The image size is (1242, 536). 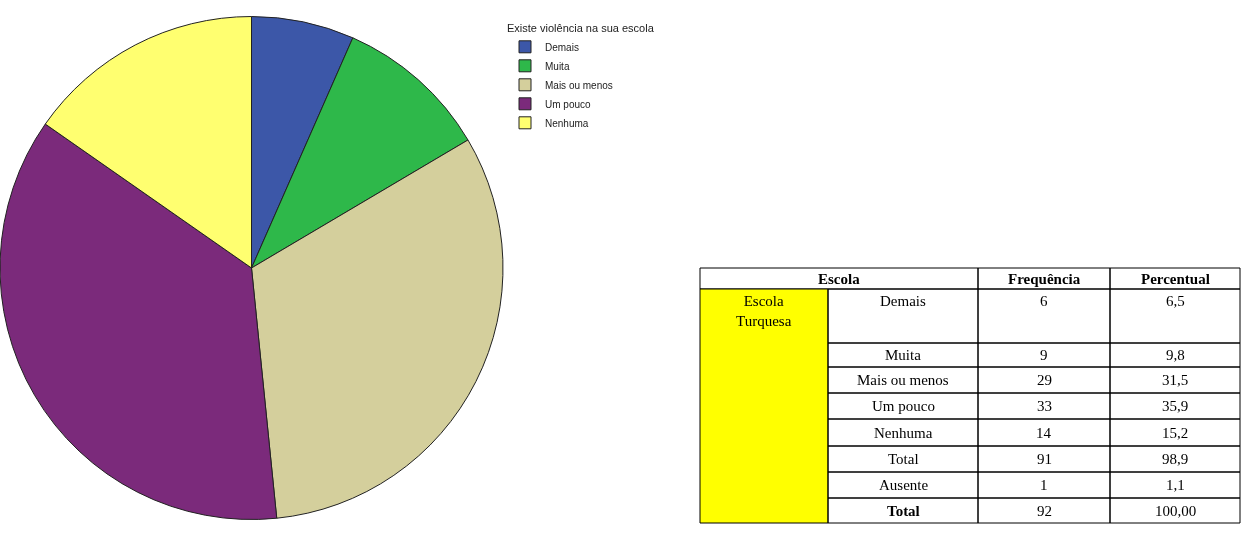 I want to click on legend-label: Muita, so click(x=557, y=66).